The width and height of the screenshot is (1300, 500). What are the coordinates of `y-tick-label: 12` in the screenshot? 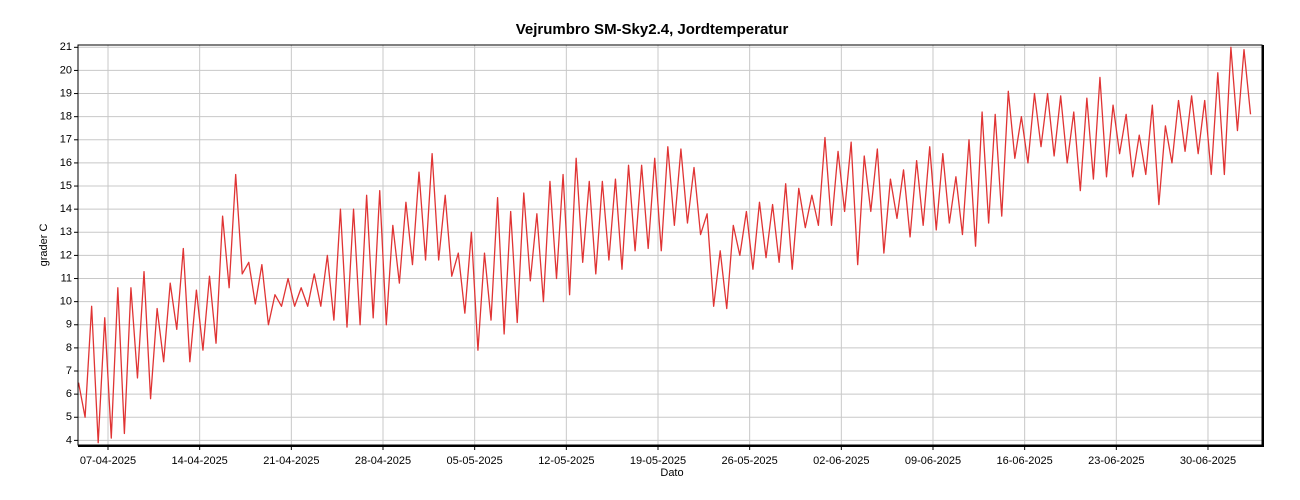 It's located at (66, 255).